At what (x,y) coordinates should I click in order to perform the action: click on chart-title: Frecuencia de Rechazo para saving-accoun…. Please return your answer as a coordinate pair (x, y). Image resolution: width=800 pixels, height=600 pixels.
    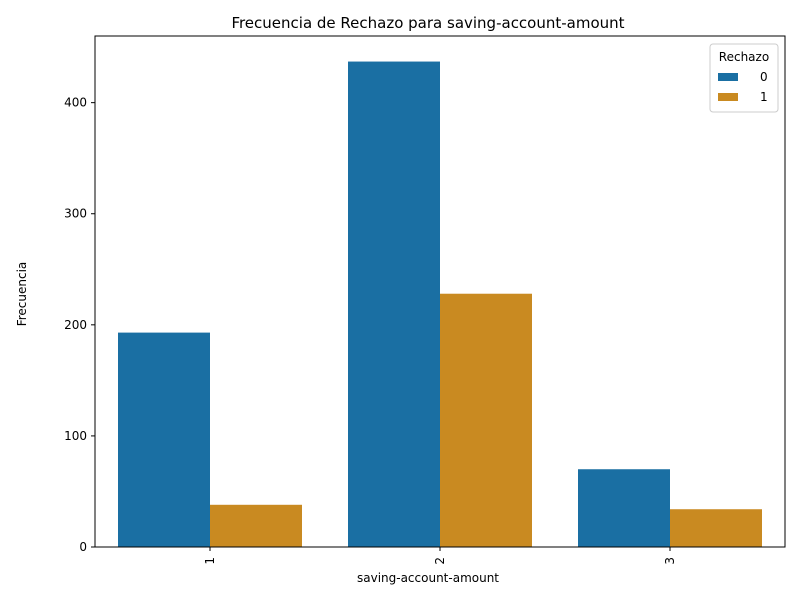
    Looking at the image, I should click on (427, 23).